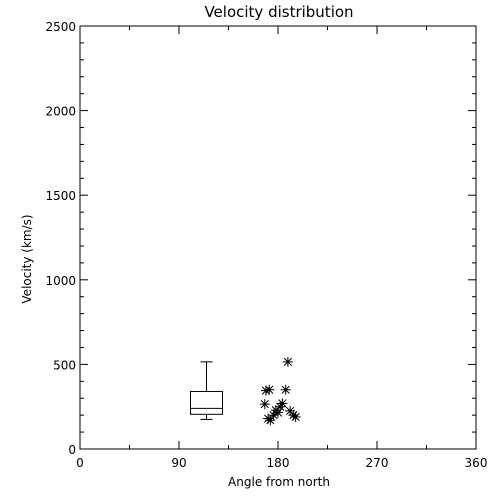 The height and width of the screenshot is (500, 500). Describe the element at coordinates (278, 12) in the screenshot. I see `chart-title: Velocity distribution` at that location.